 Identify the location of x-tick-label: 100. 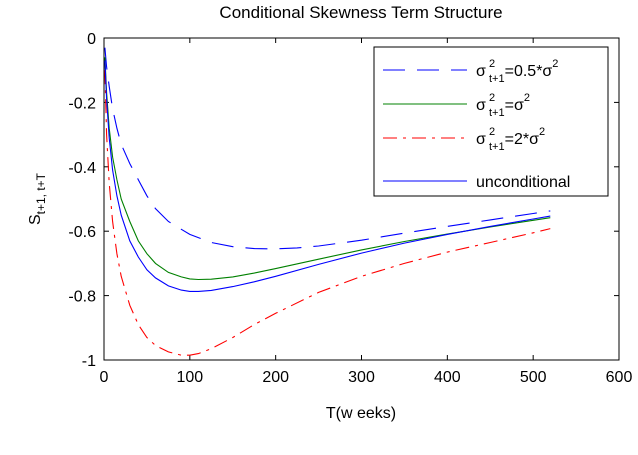
(189, 377).